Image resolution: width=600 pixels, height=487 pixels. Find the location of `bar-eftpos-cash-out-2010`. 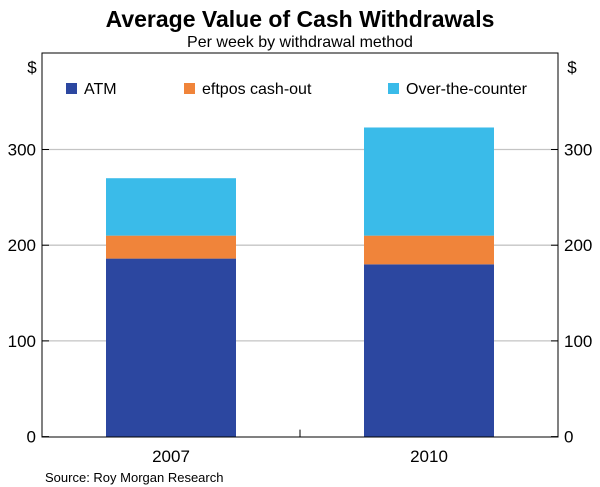

bar-eftpos-cash-out-2010 is located at coordinates (429, 250).